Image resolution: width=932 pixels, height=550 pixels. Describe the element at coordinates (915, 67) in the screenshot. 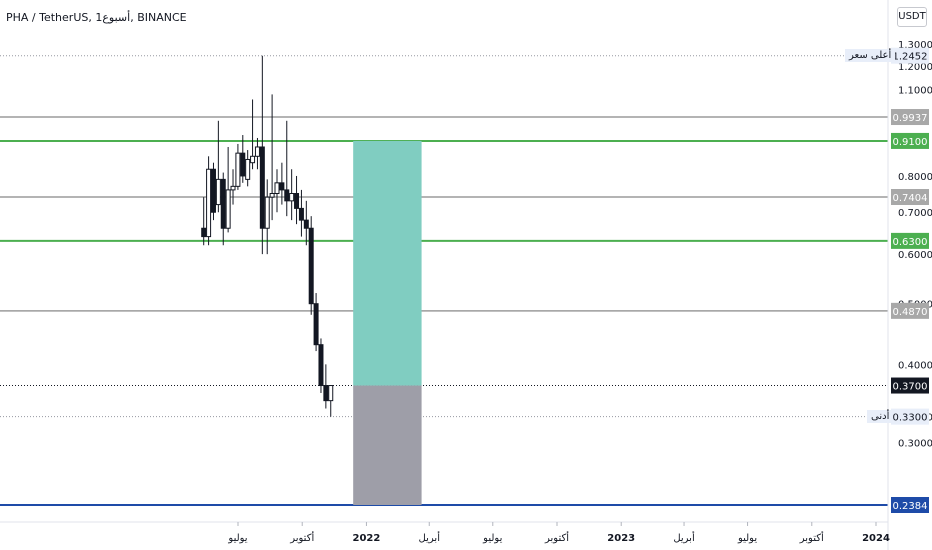

I see `y-tick-label: 1.2000` at that location.